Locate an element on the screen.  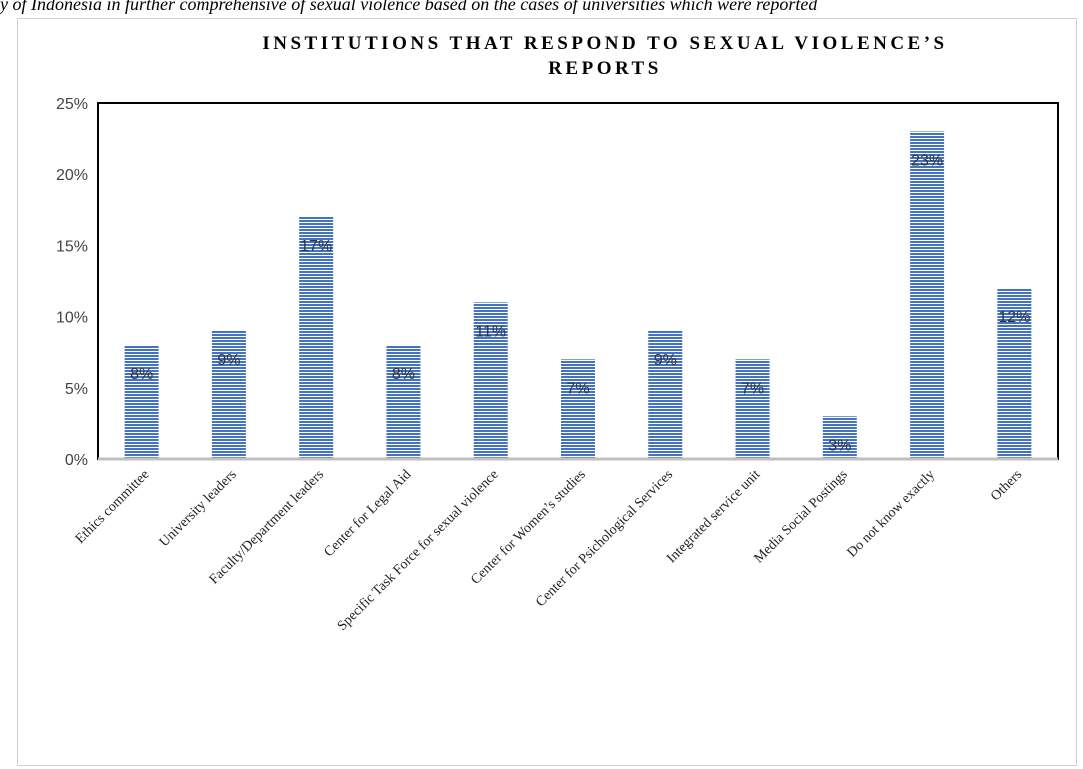
data-label: 23% is located at coordinates (927, 160).